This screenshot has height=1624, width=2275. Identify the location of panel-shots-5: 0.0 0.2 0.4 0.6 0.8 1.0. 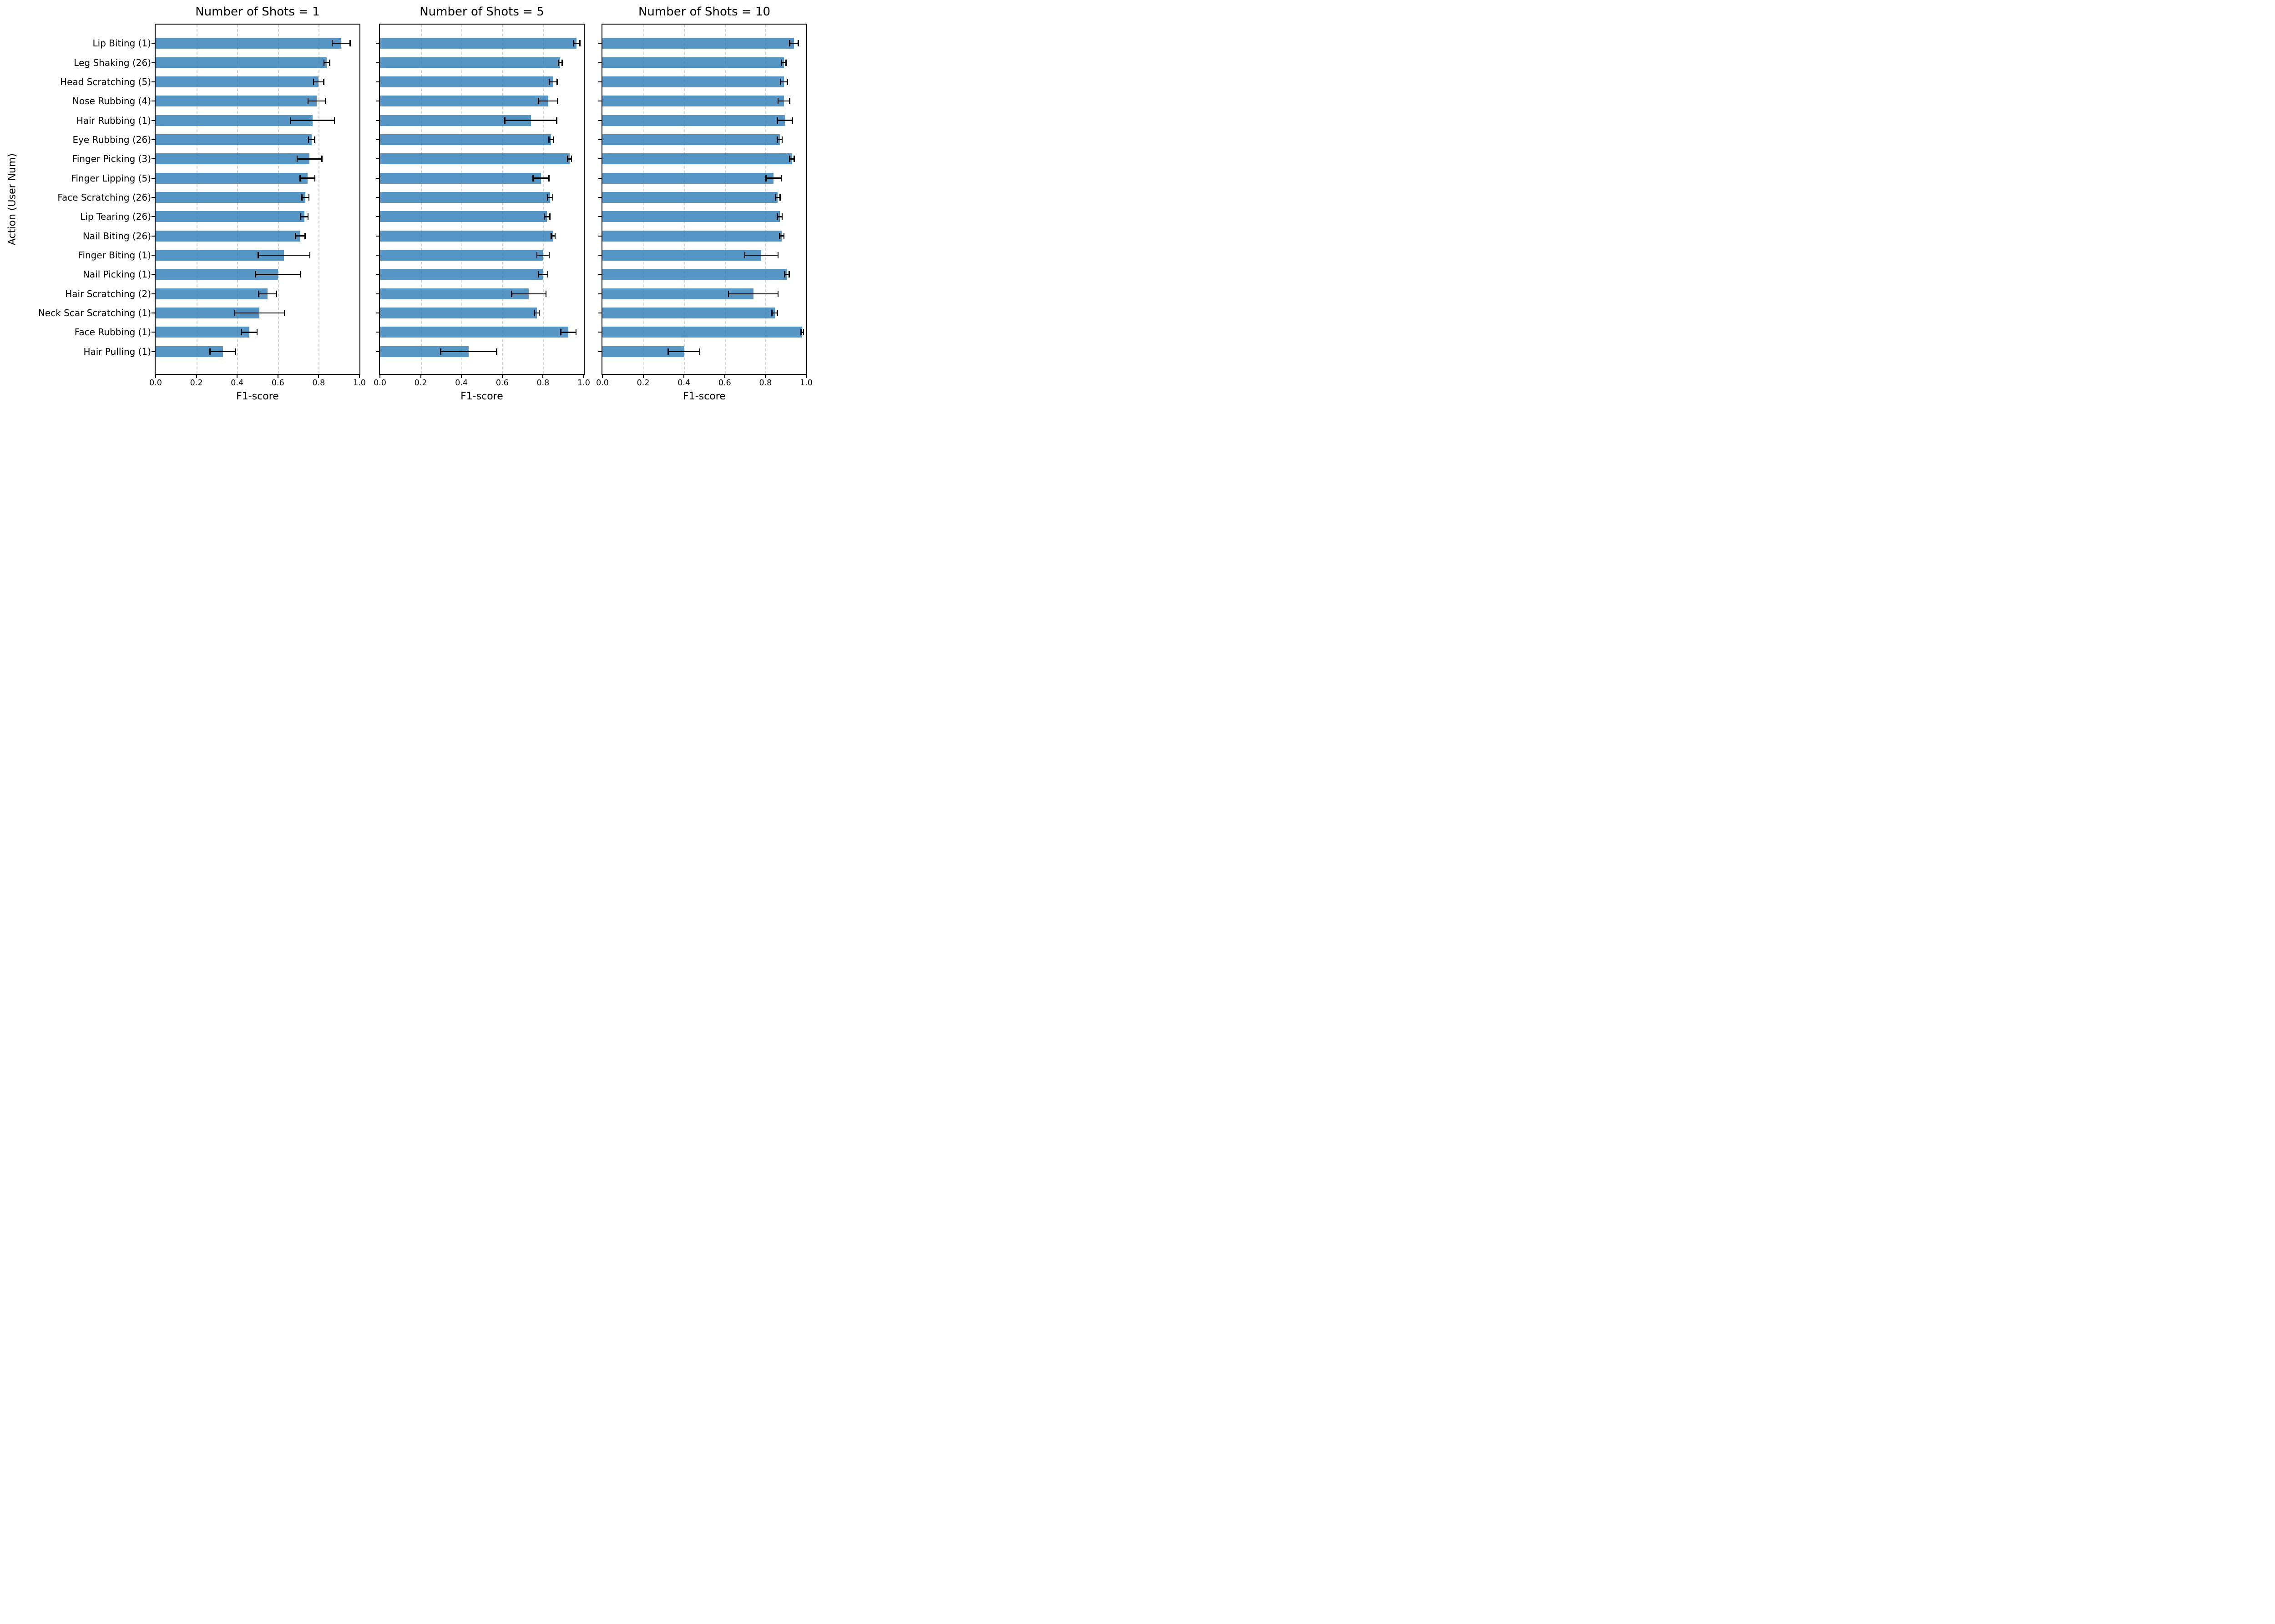
(482, 206).